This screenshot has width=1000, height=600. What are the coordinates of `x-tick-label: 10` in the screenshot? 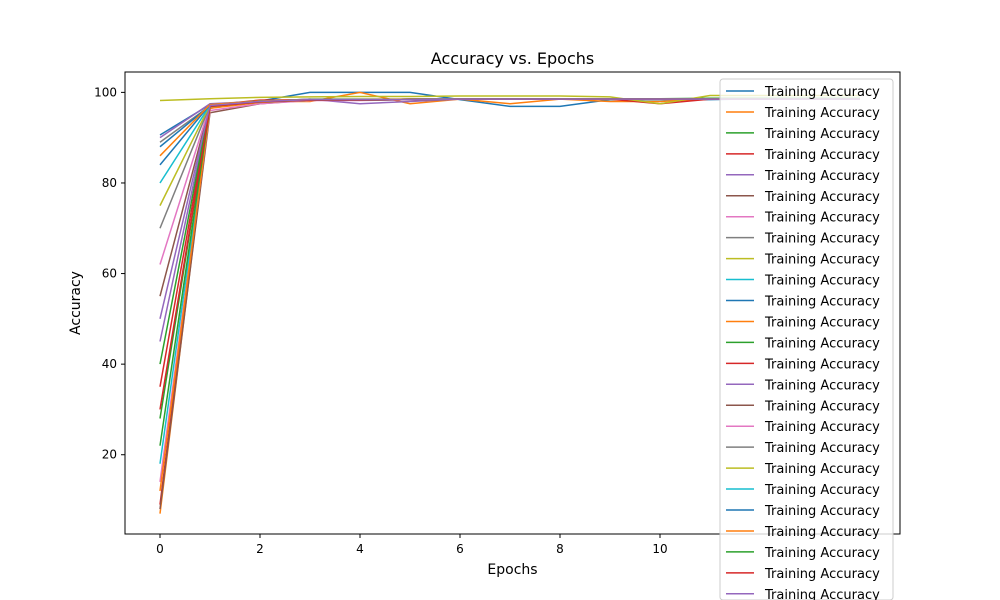 It's located at (659, 549).